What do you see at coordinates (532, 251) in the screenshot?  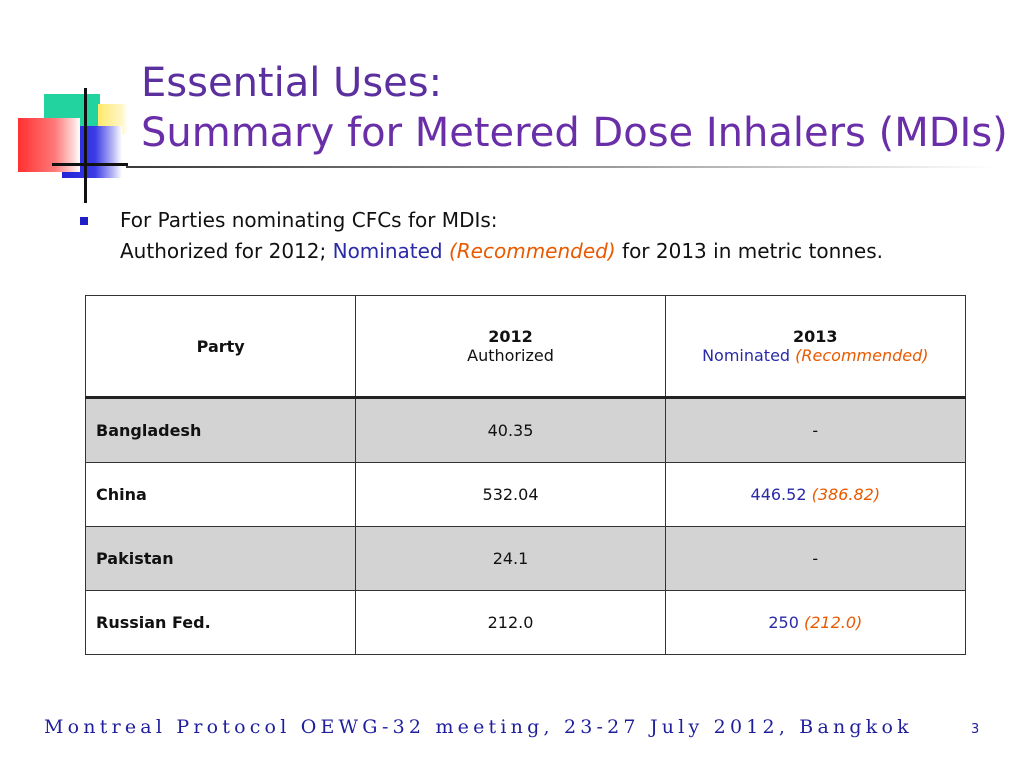 I see `bullet-recommended: (Recommended)` at bounding box center [532, 251].